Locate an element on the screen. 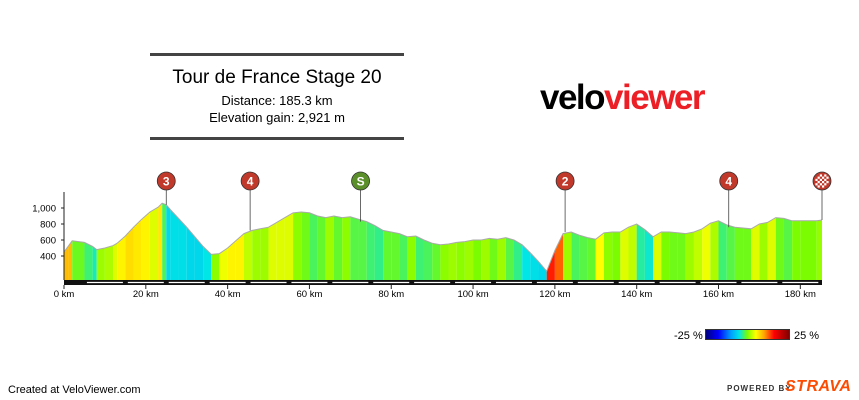 This screenshot has width=859, height=400. x-tick-label: 20 km is located at coordinates (146, 294).